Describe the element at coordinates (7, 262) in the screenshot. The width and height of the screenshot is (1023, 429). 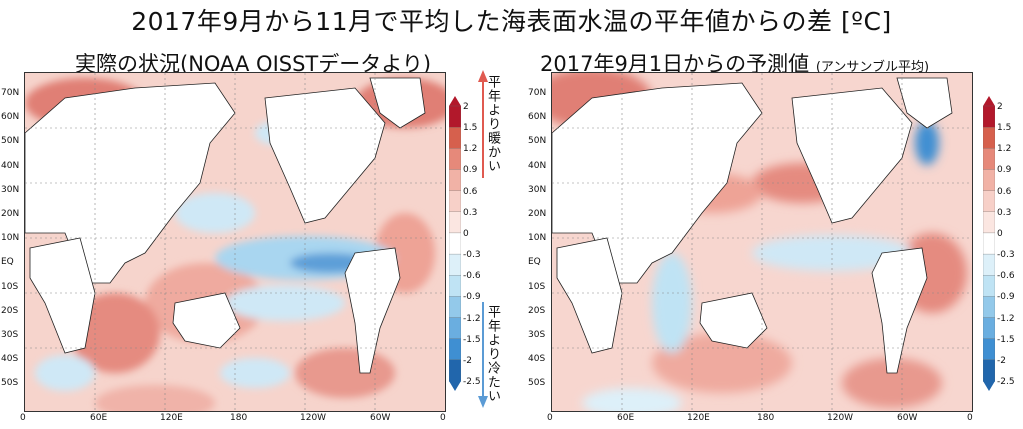
I see `lat-tick-label: EQ` at that location.